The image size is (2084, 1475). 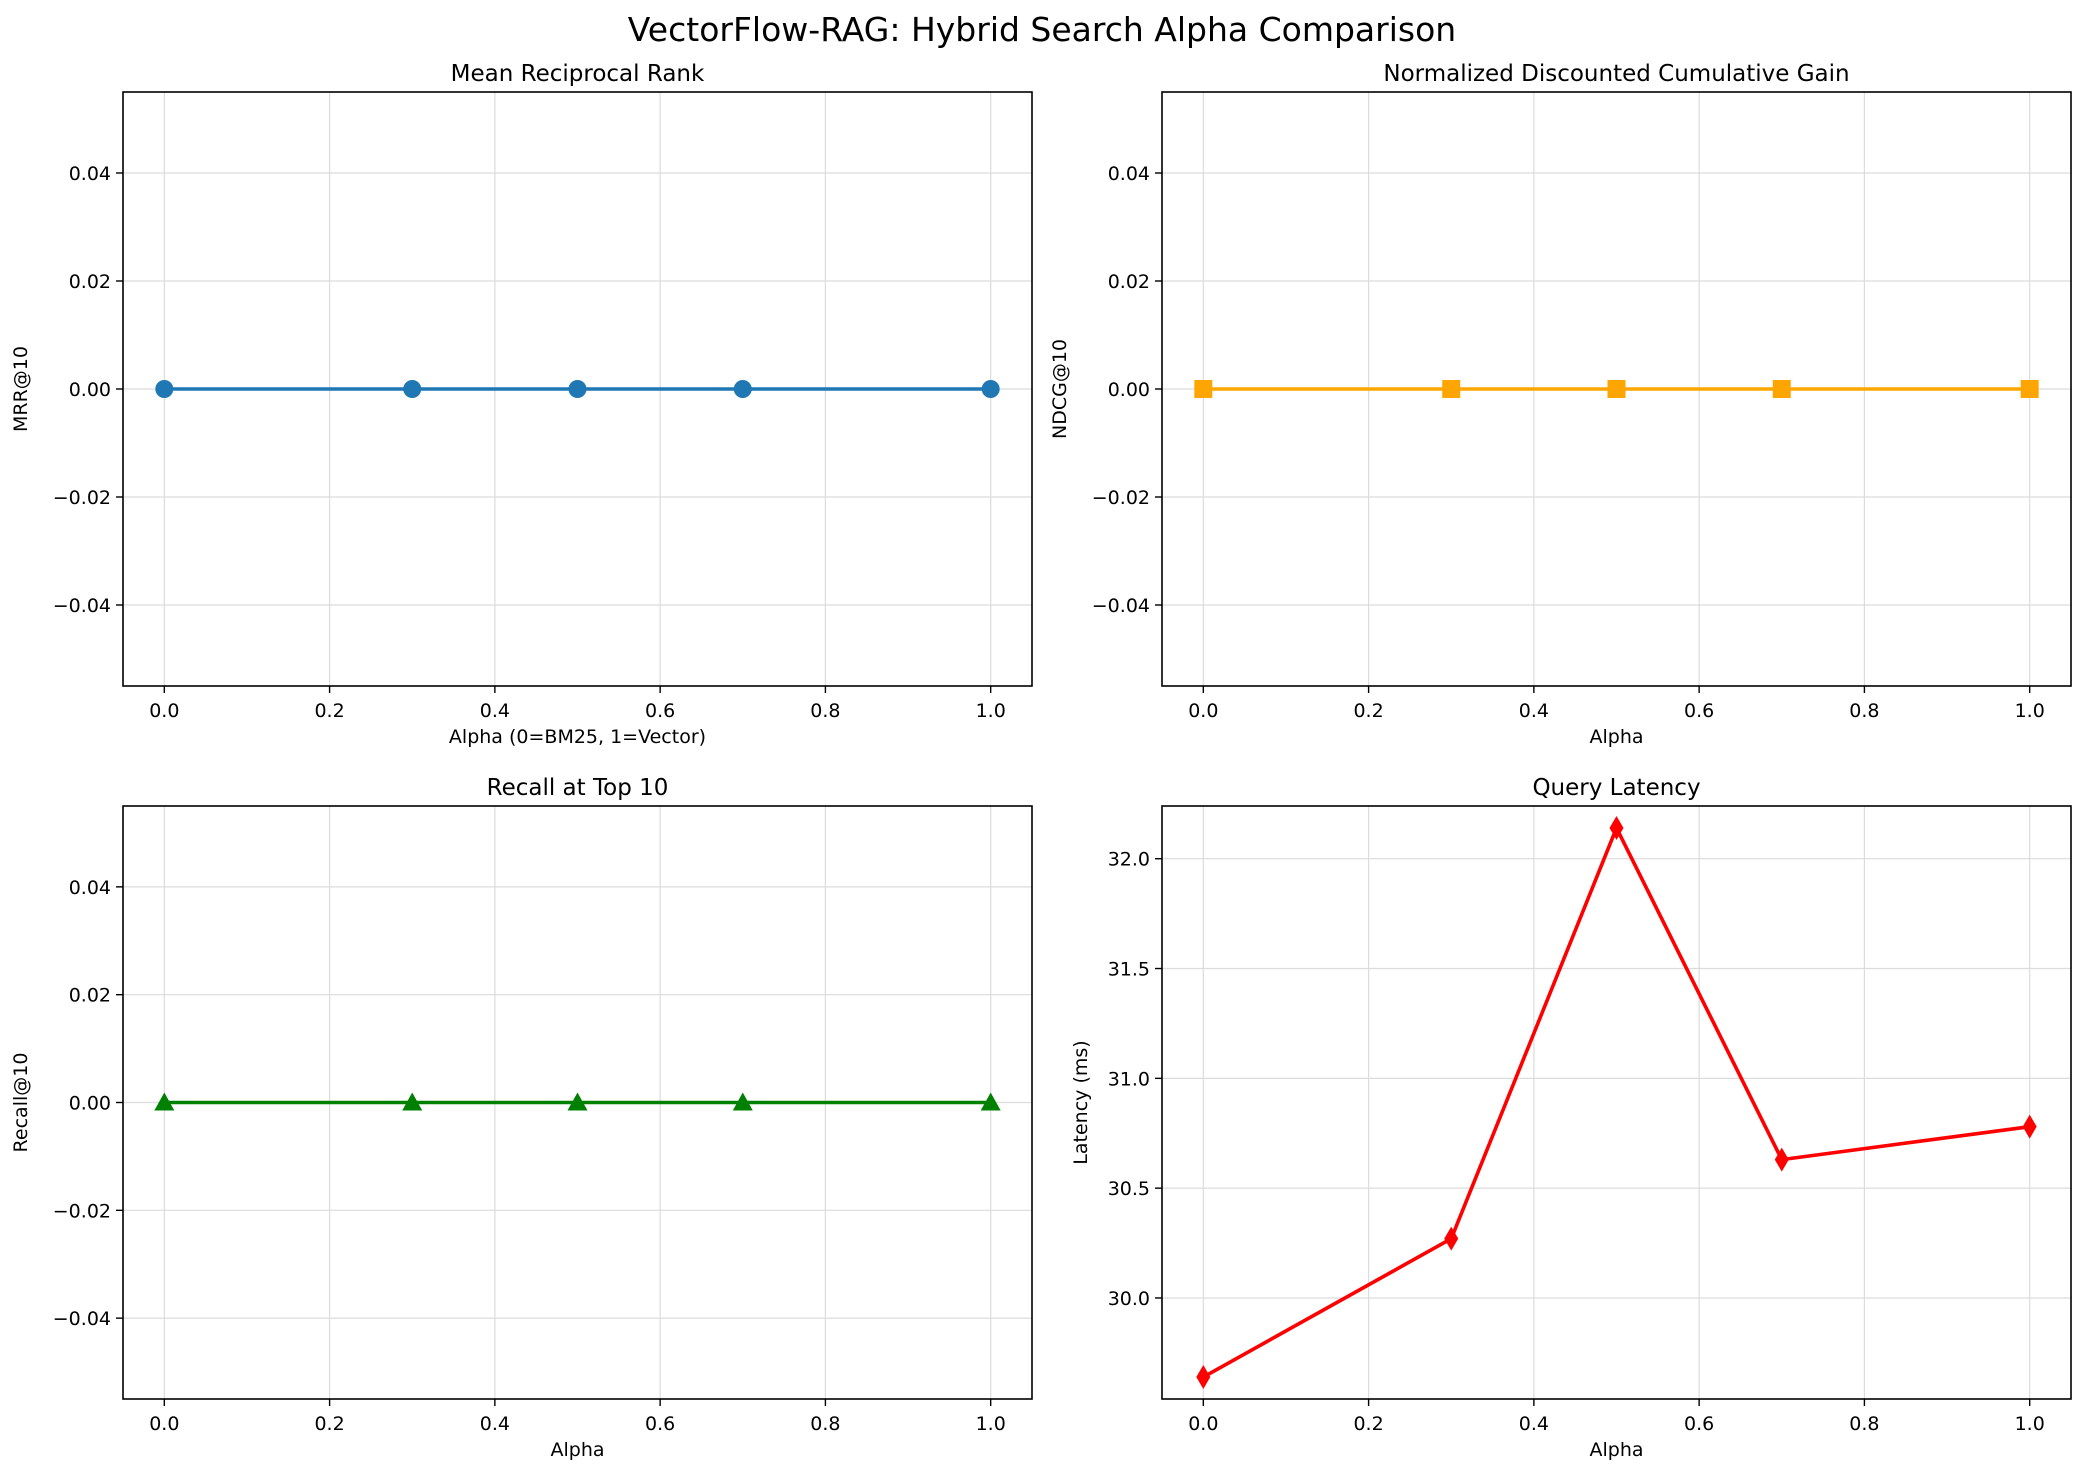 I want to click on series-line, so click(x=1616, y=1102).